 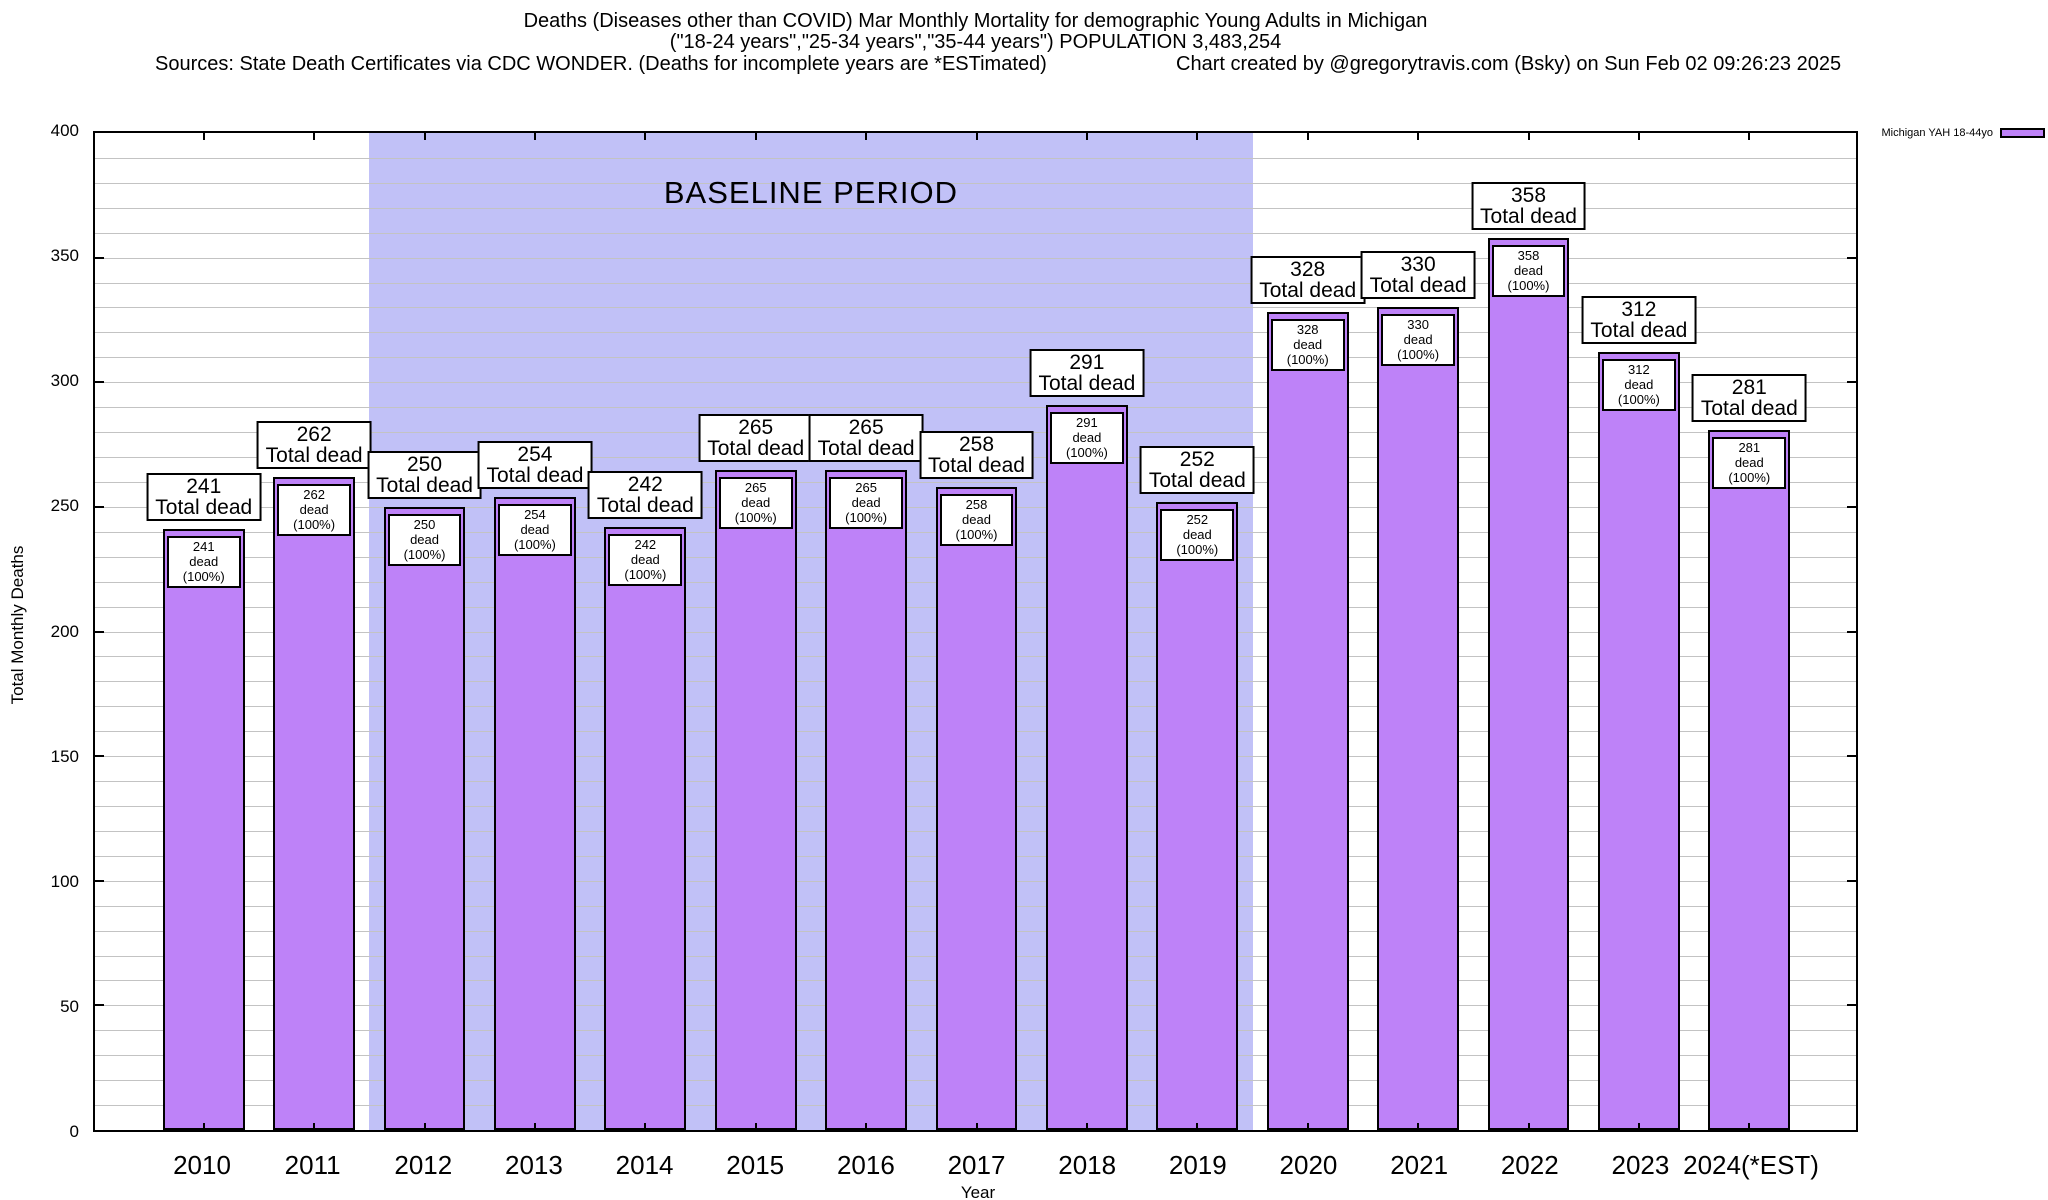 What do you see at coordinates (1308, 1165) in the screenshot?
I see `x-axis-tick-label: 2020` at bounding box center [1308, 1165].